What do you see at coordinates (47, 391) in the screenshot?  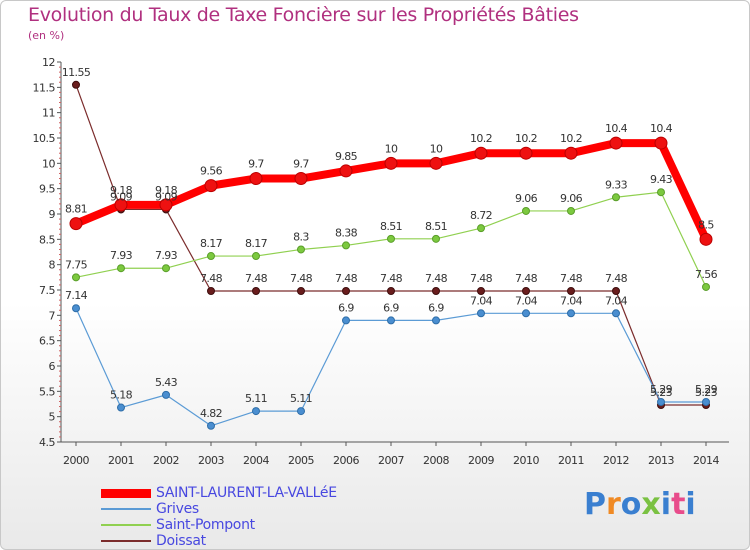 I see `y-tick-label: 5.5` at bounding box center [47, 391].